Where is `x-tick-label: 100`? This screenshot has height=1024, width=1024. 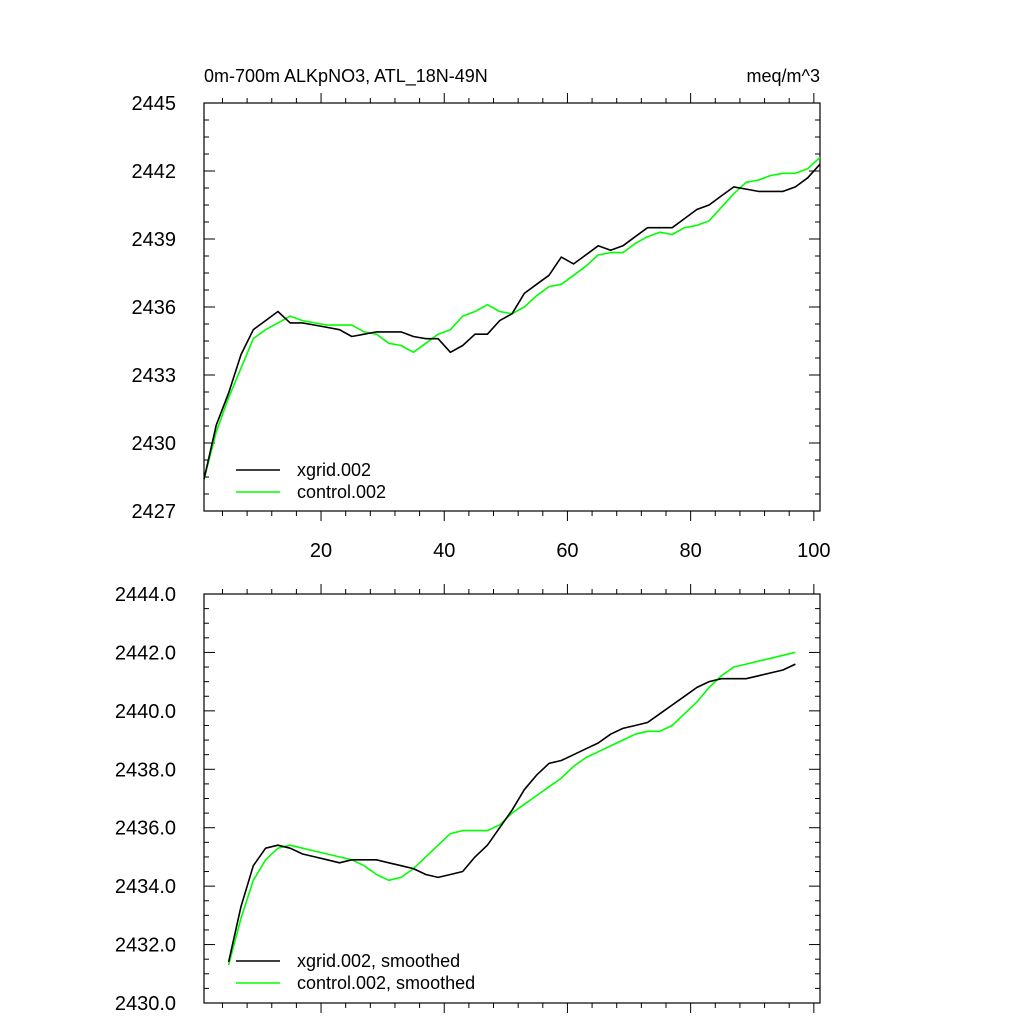
x-tick-label: 100 is located at coordinates (813, 551).